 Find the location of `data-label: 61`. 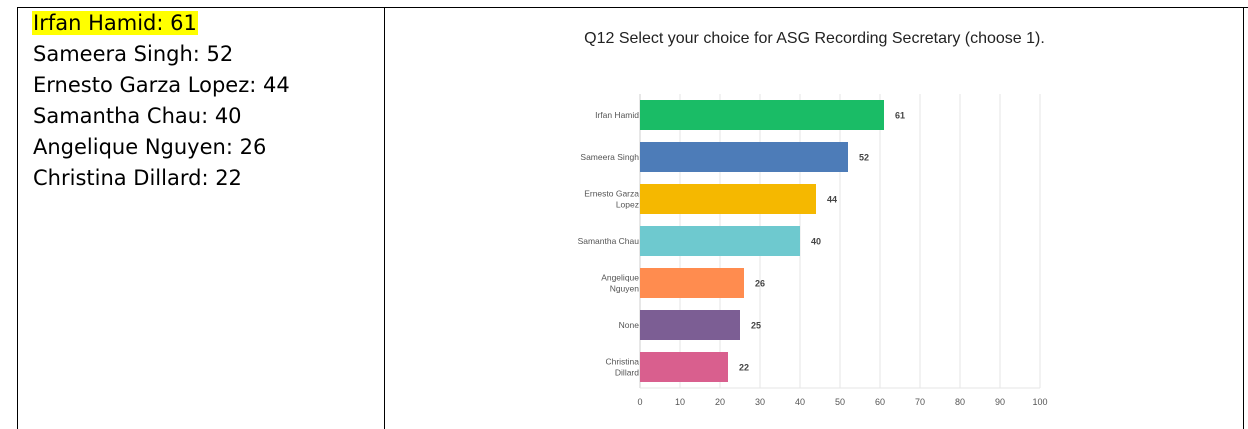

data-label: 61 is located at coordinates (900, 116).